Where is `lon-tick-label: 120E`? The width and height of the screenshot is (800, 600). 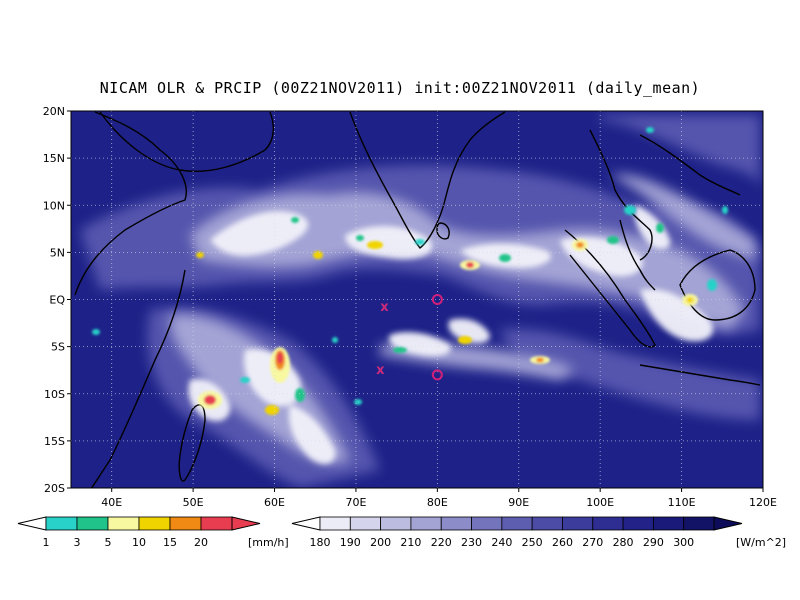 lon-tick-label: 120E is located at coordinates (763, 502).